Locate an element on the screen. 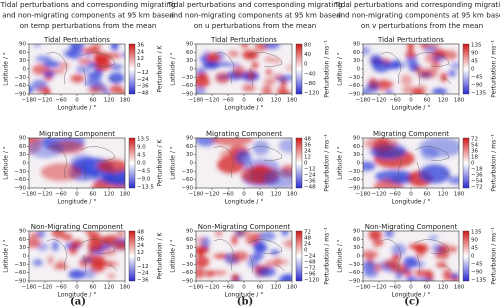  y-tick-label: −90 is located at coordinates (20, 282).